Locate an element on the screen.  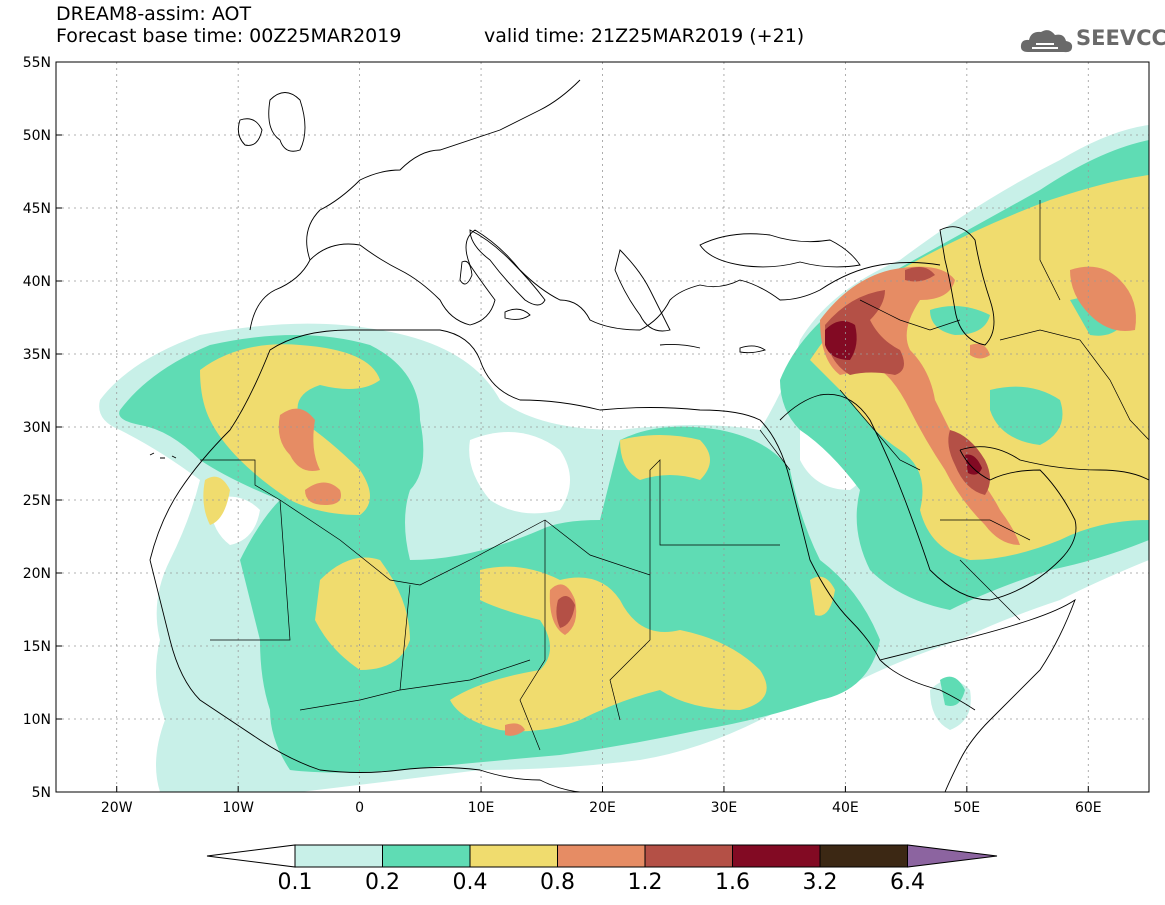
longitude-tick-label: 20E is located at coordinates (602, 808).